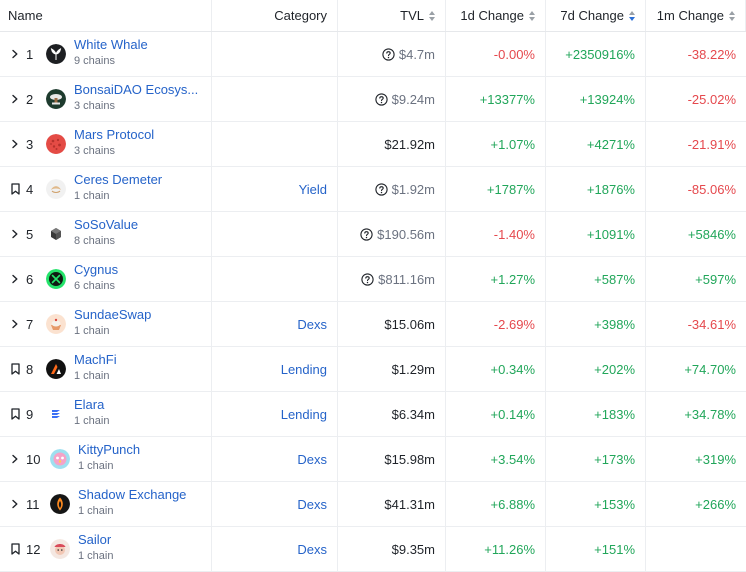 The width and height of the screenshot is (746, 572). What do you see at coordinates (132, 494) in the screenshot?
I see `protocol-name-link: Shadow Exchange` at bounding box center [132, 494].